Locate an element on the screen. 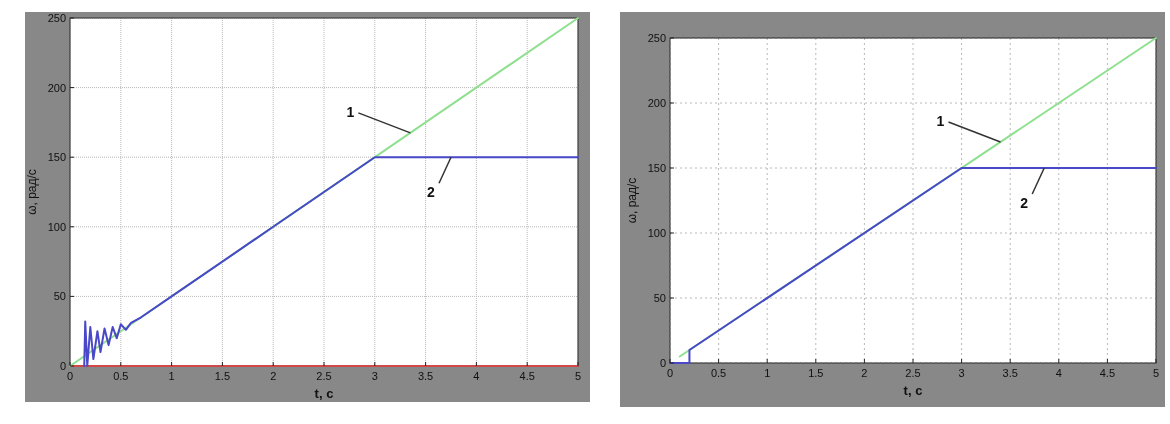 The image size is (1170, 424). annotation: 1 is located at coordinates (940, 121).